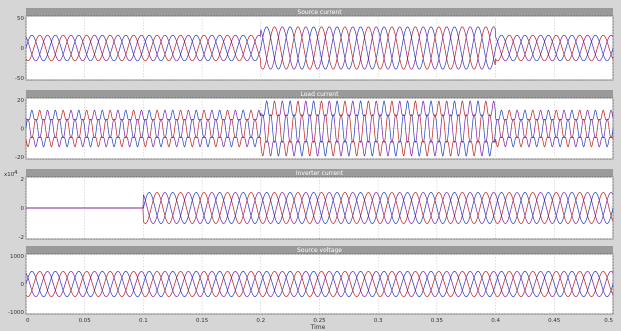 The height and width of the screenshot is (331, 621). What do you see at coordinates (16, 313) in the screenshot?
I see `y-tick-label: -1000` at bounding box center [16, 313].